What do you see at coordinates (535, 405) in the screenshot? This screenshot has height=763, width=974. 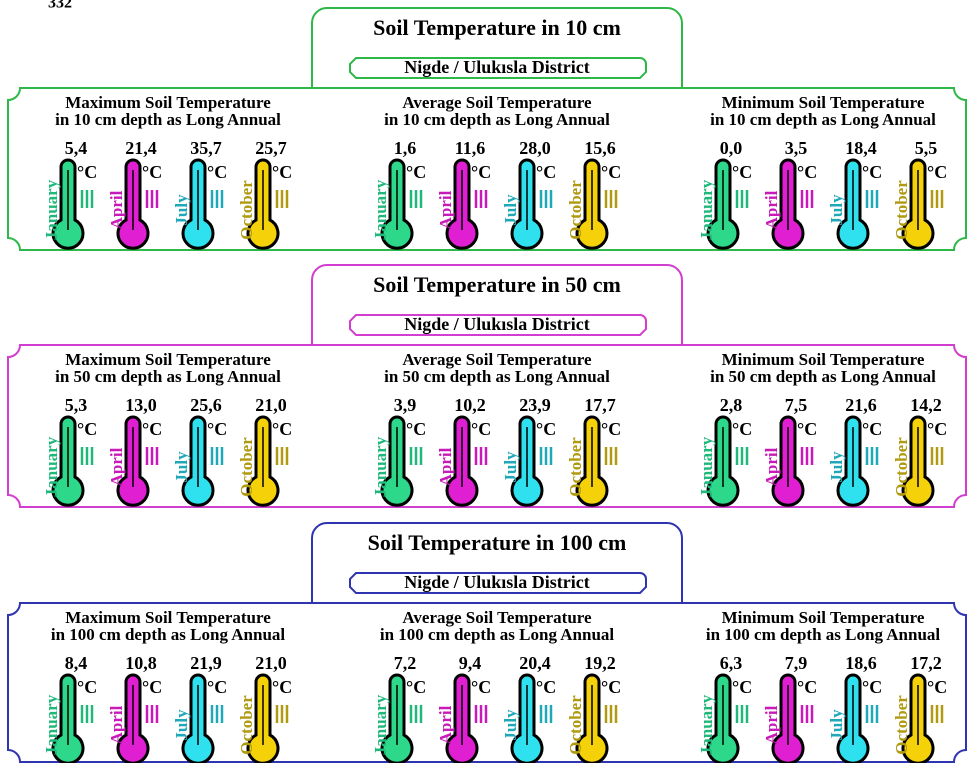 I see `temperature-value: 23,9` at bounding box center [535, 405].